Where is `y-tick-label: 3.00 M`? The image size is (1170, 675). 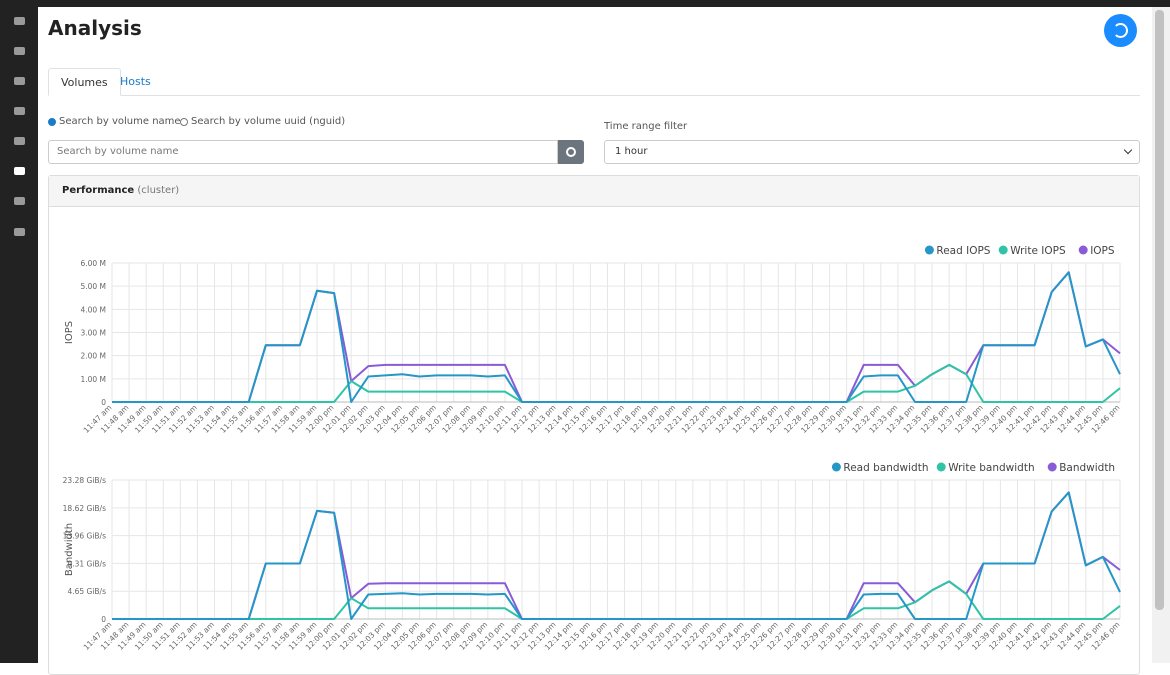 y-tick-label: 3.00 M is located at coordinates (93, 333).